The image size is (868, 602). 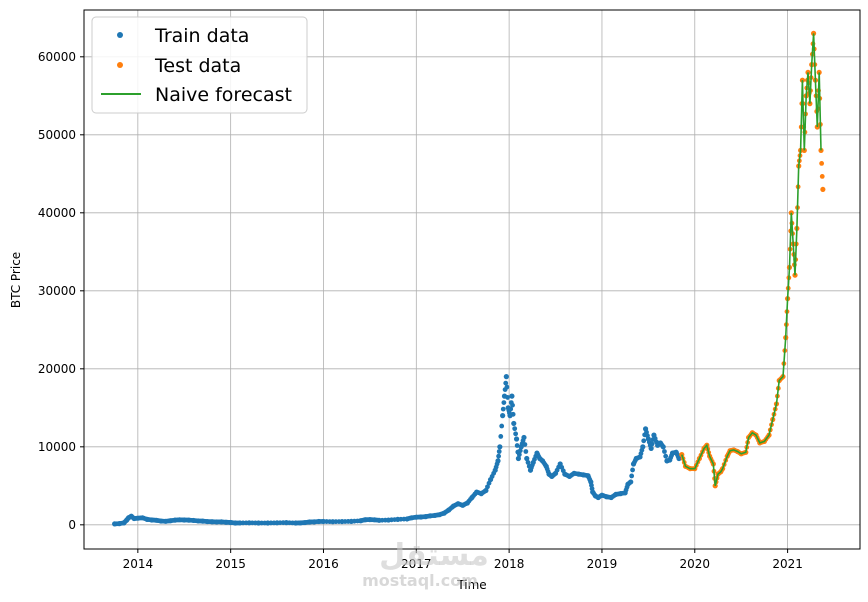 What do you see at coordinates (471, 585) in the screenshot?
I see `x-axis-label: Time` at bounding box center [471, 585].